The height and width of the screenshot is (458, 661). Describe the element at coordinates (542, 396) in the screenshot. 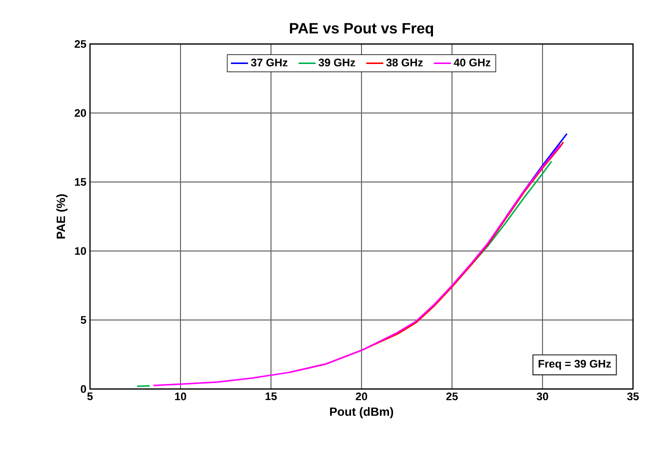

I see `x-tick-label: 30` at that location.